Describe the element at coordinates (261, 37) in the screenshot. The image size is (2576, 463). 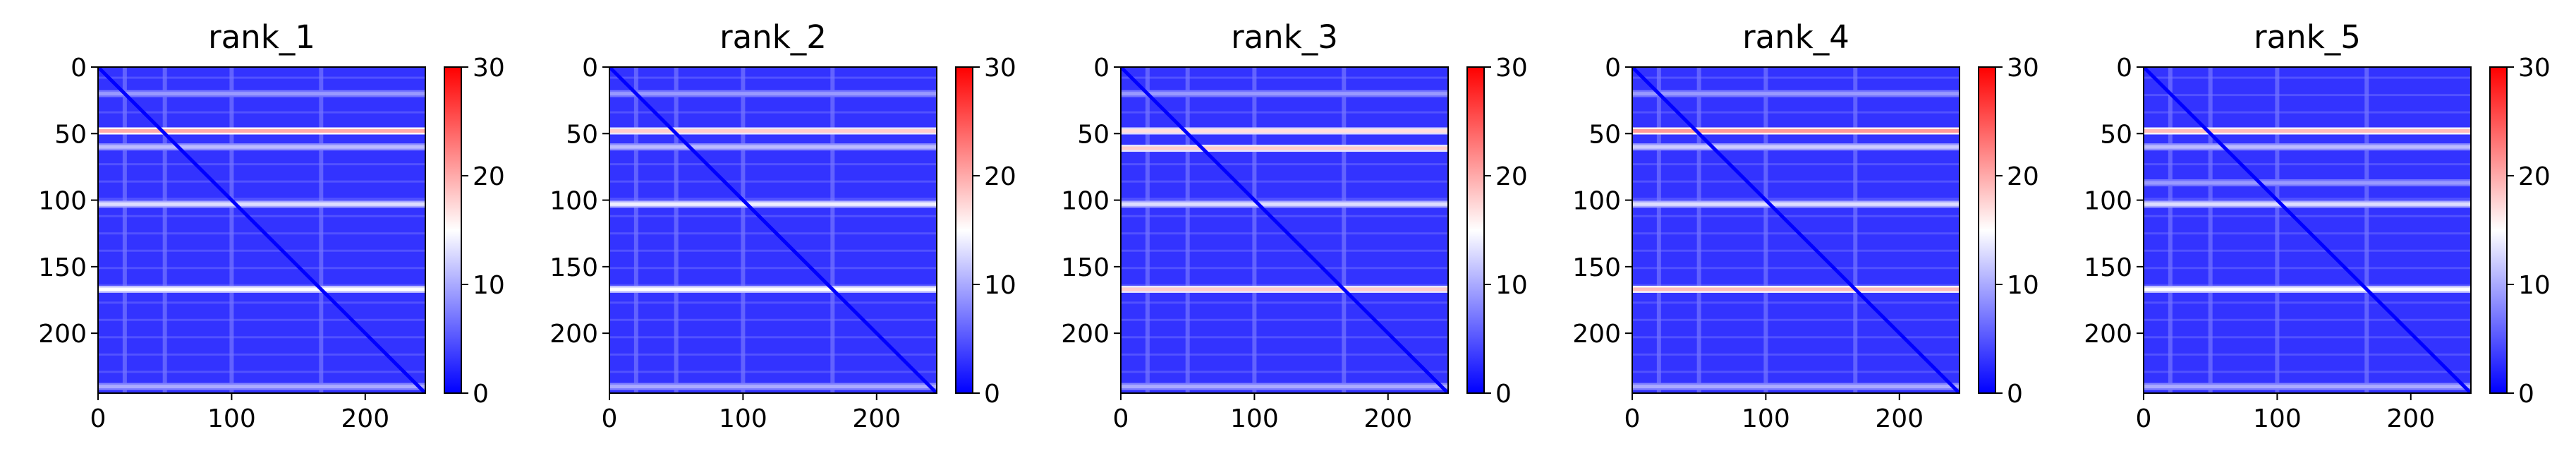
I see `subplot-title: rank_1` at that location.